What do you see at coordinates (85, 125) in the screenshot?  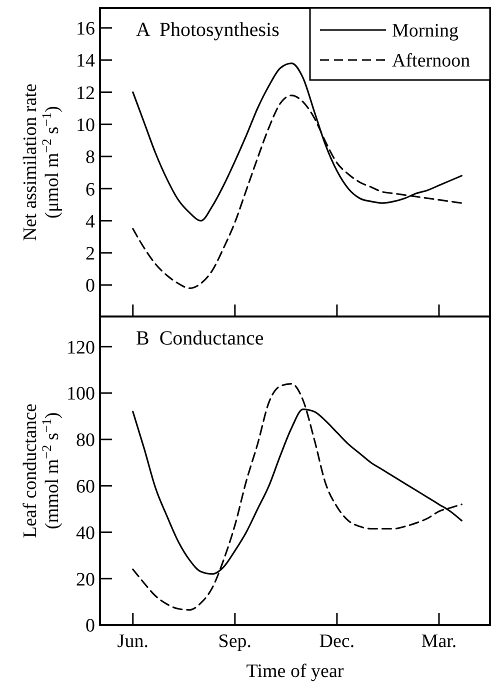 I see `y-tick-label: 10` at bounding box center [85, 125].